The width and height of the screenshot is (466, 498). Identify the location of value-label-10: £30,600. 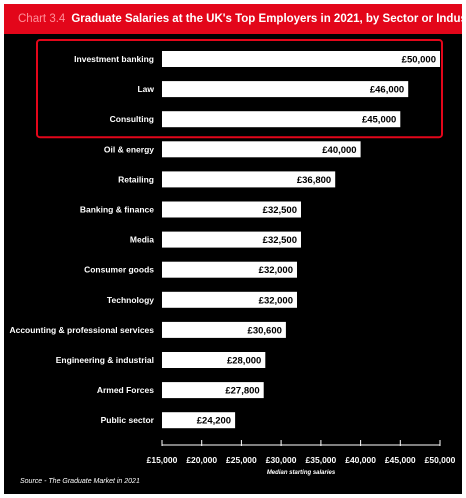
(265, 330).